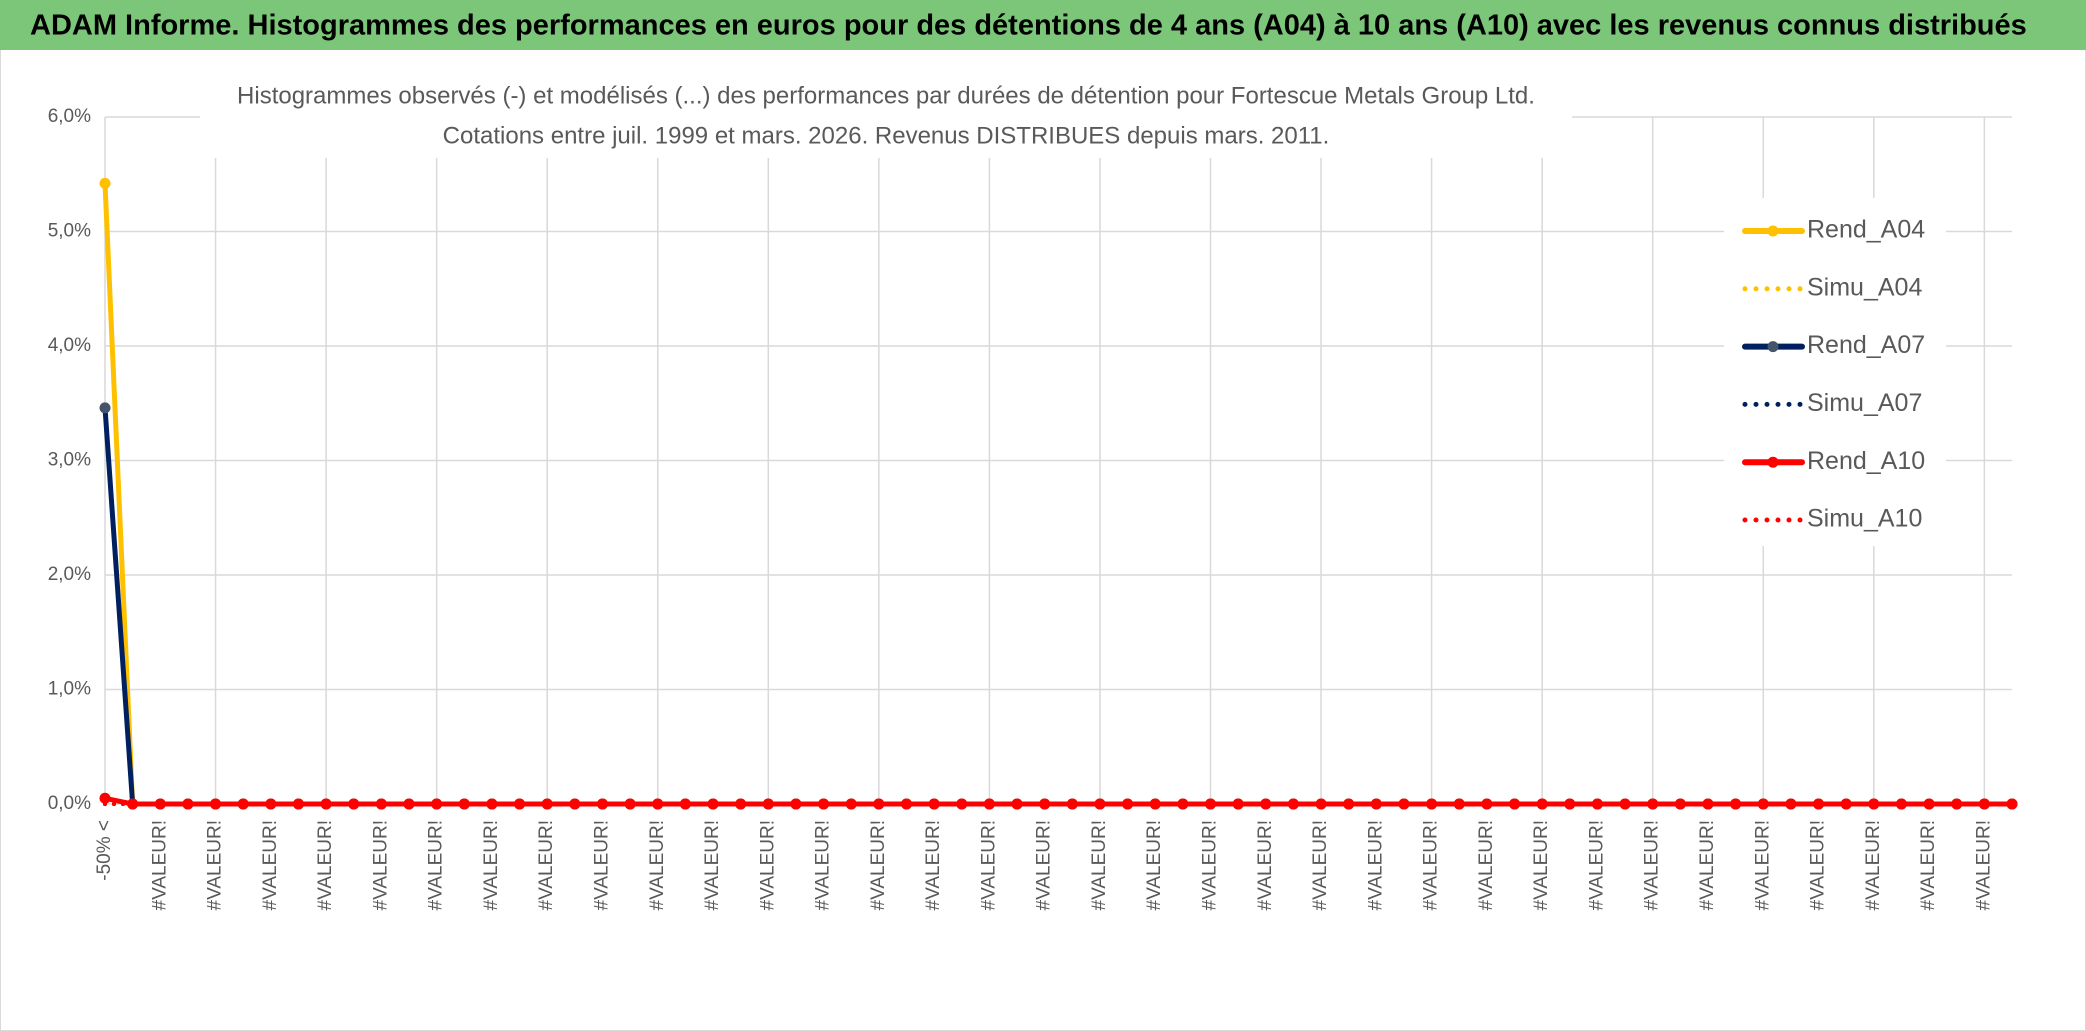 This screenshot has width=2086, height=1031. I want to click on header-bar, so click(1043, 25).